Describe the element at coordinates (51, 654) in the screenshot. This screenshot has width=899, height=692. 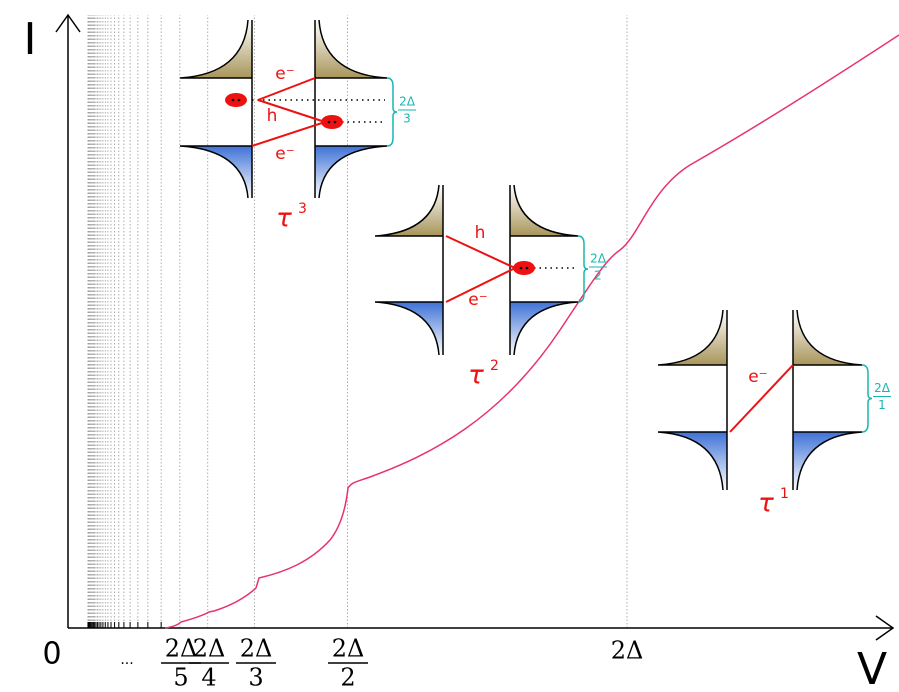
I see `origin-label: 0` at that location.